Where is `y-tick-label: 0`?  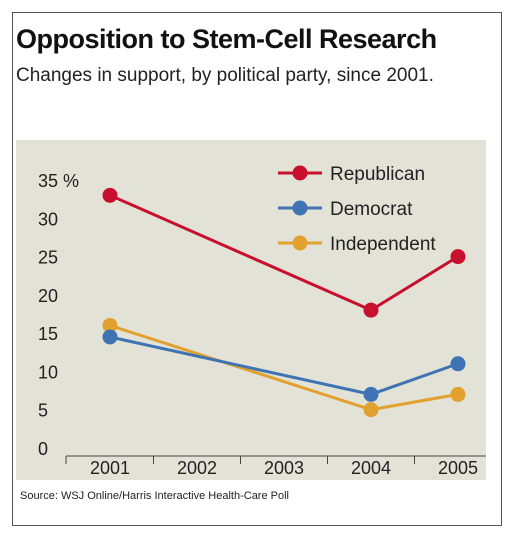 y-tick-label: 0 is located at coordinates (43, 449).